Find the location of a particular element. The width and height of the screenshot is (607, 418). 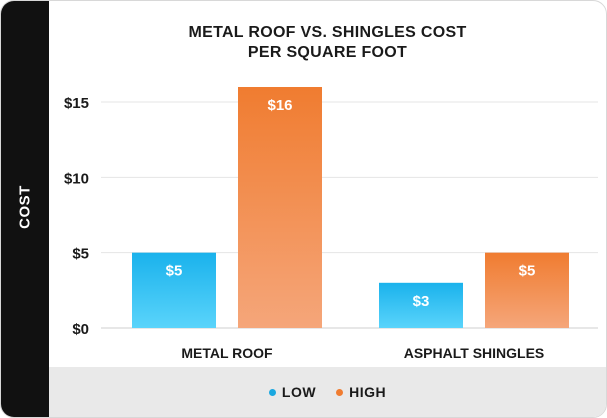

y-tick-label: $15 is located at coordinates (76, 103).